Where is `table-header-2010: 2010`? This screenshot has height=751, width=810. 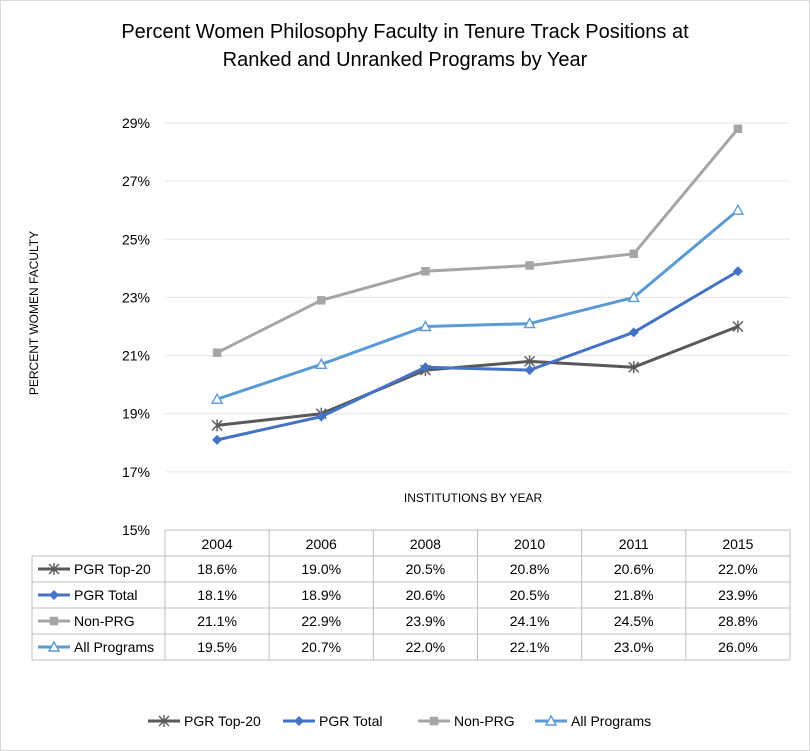 table-header-2010: 2010 is located at coordinates (529, 544).